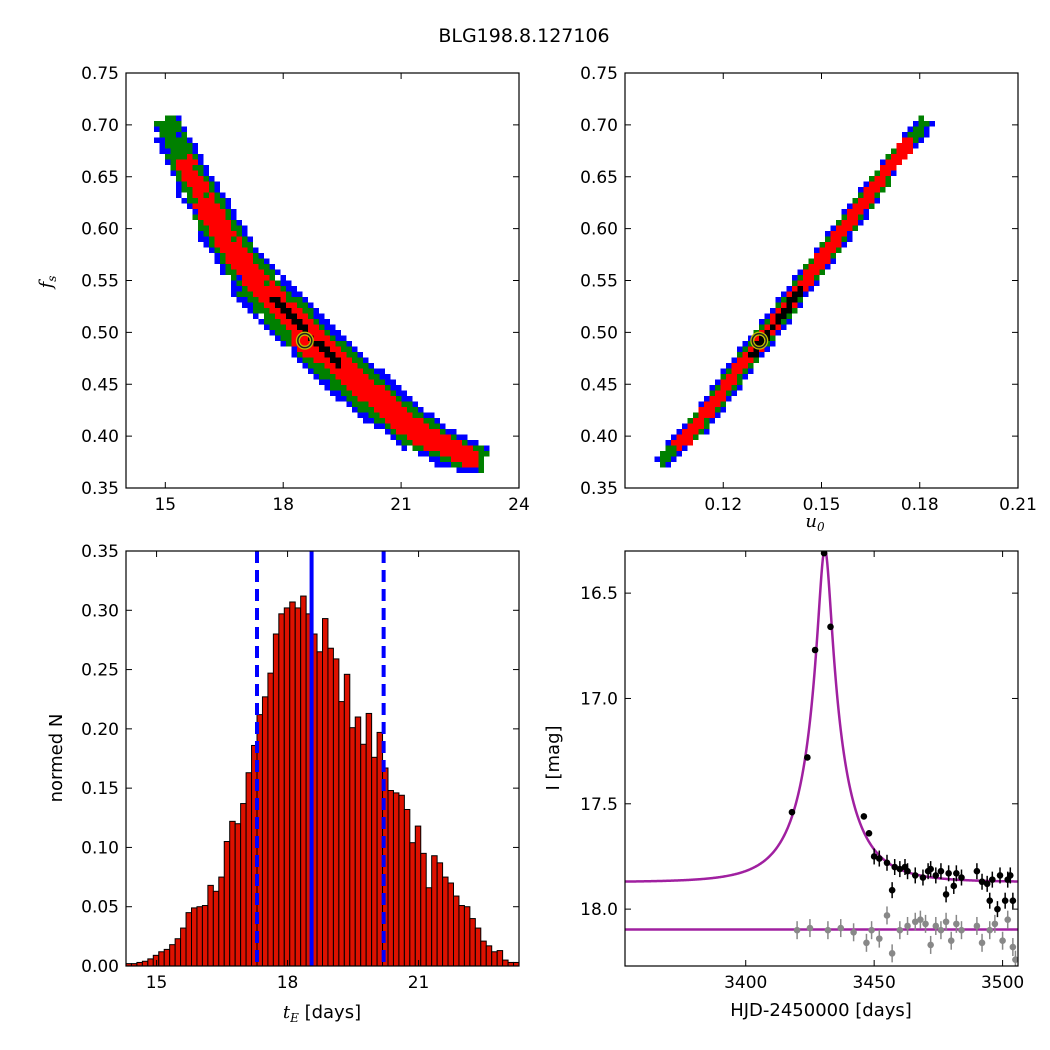  I want to click on lightcurve-plot-area, so click(821, 758).